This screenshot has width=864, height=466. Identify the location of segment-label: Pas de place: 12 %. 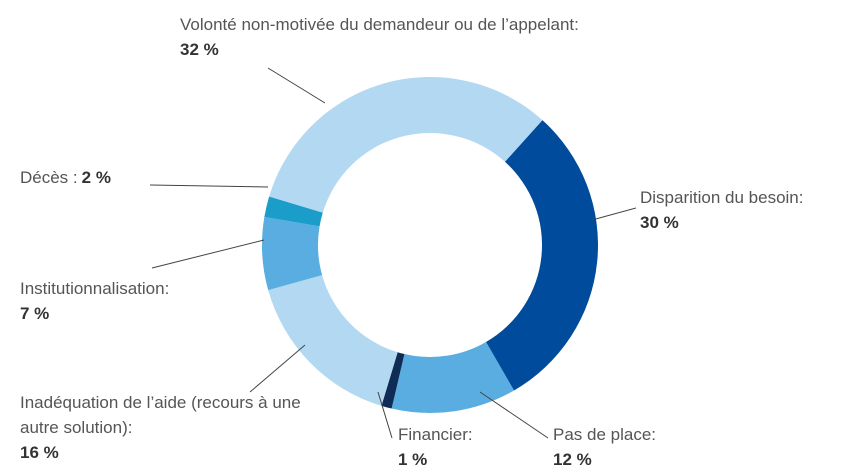
(653, 444).